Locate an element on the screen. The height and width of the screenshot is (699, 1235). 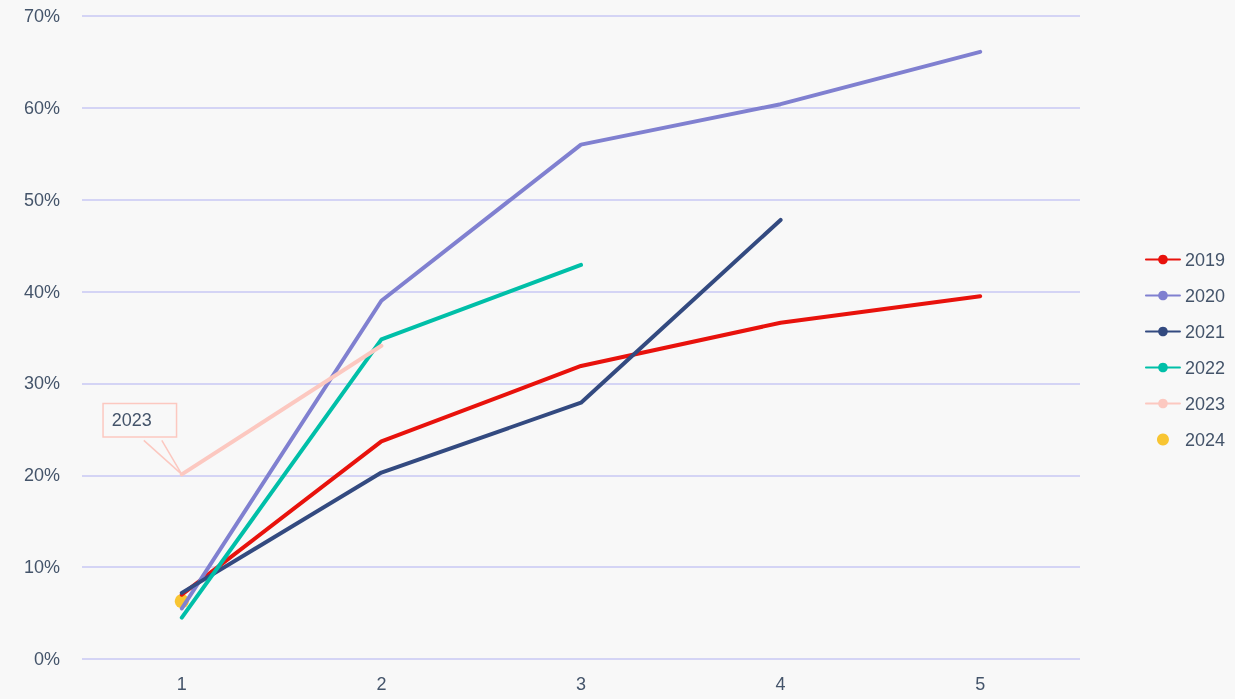
legend-label: 2022 is located at coordinates (1204, 367).